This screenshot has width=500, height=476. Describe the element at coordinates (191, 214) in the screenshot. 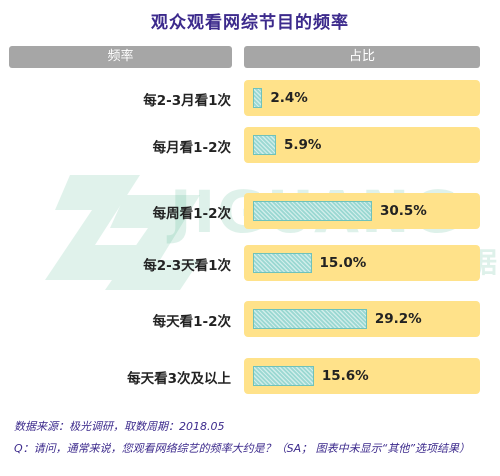

I see `category-label: 每周看1-2次` at that location.